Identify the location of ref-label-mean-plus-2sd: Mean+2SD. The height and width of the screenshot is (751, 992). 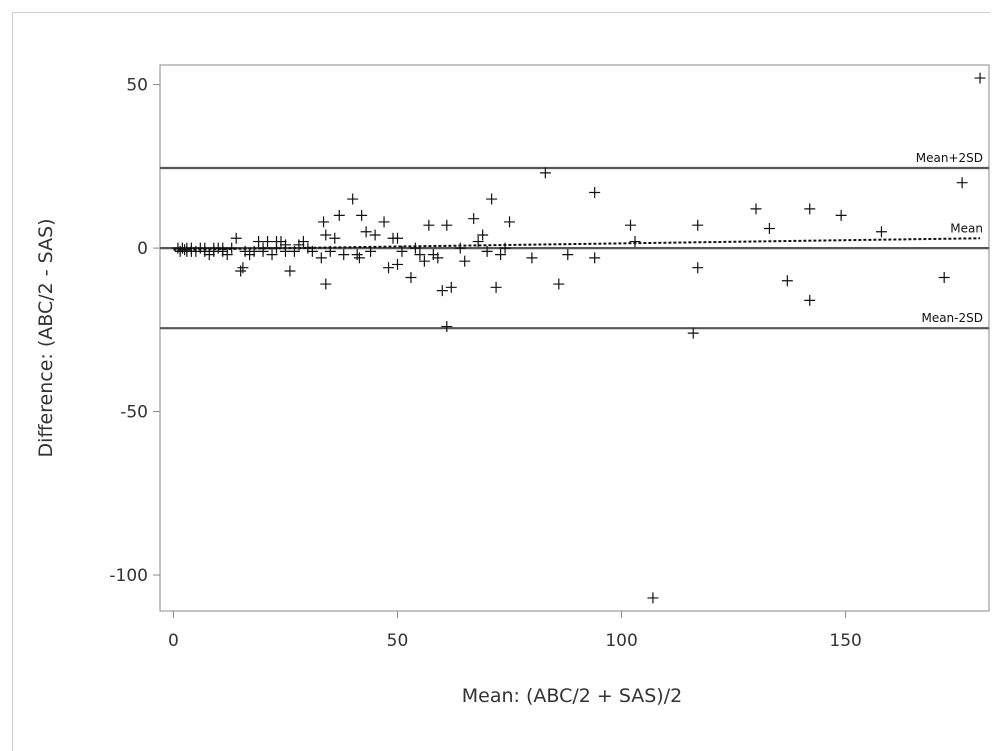
(949, 158).